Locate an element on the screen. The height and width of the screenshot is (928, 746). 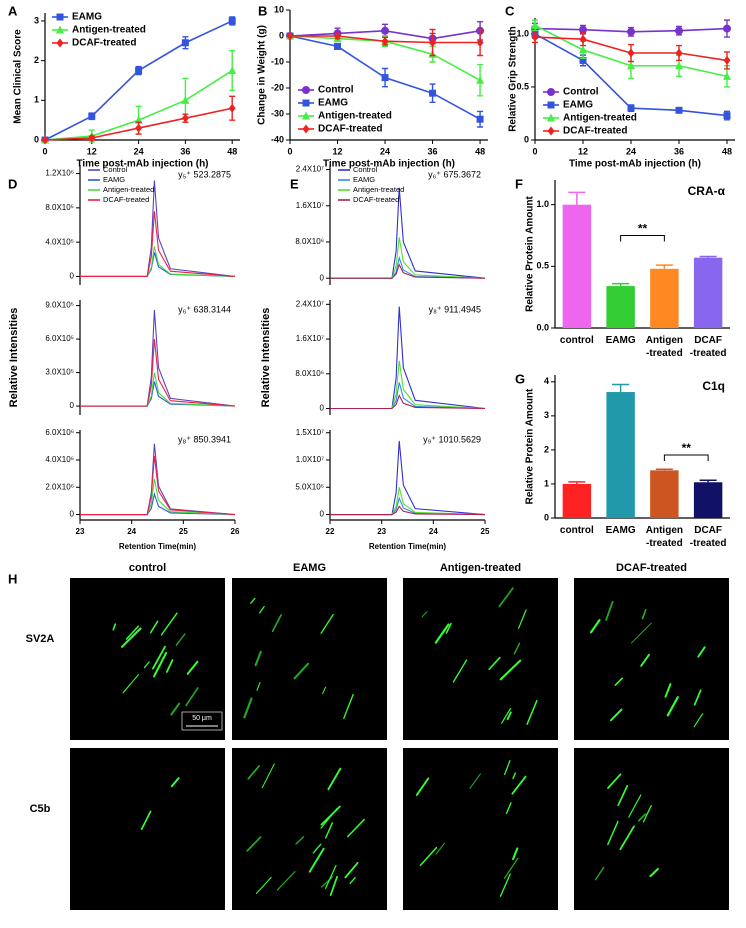
peak-label: y₈⁺ 911.4945 is located at coordinates (455, 309).